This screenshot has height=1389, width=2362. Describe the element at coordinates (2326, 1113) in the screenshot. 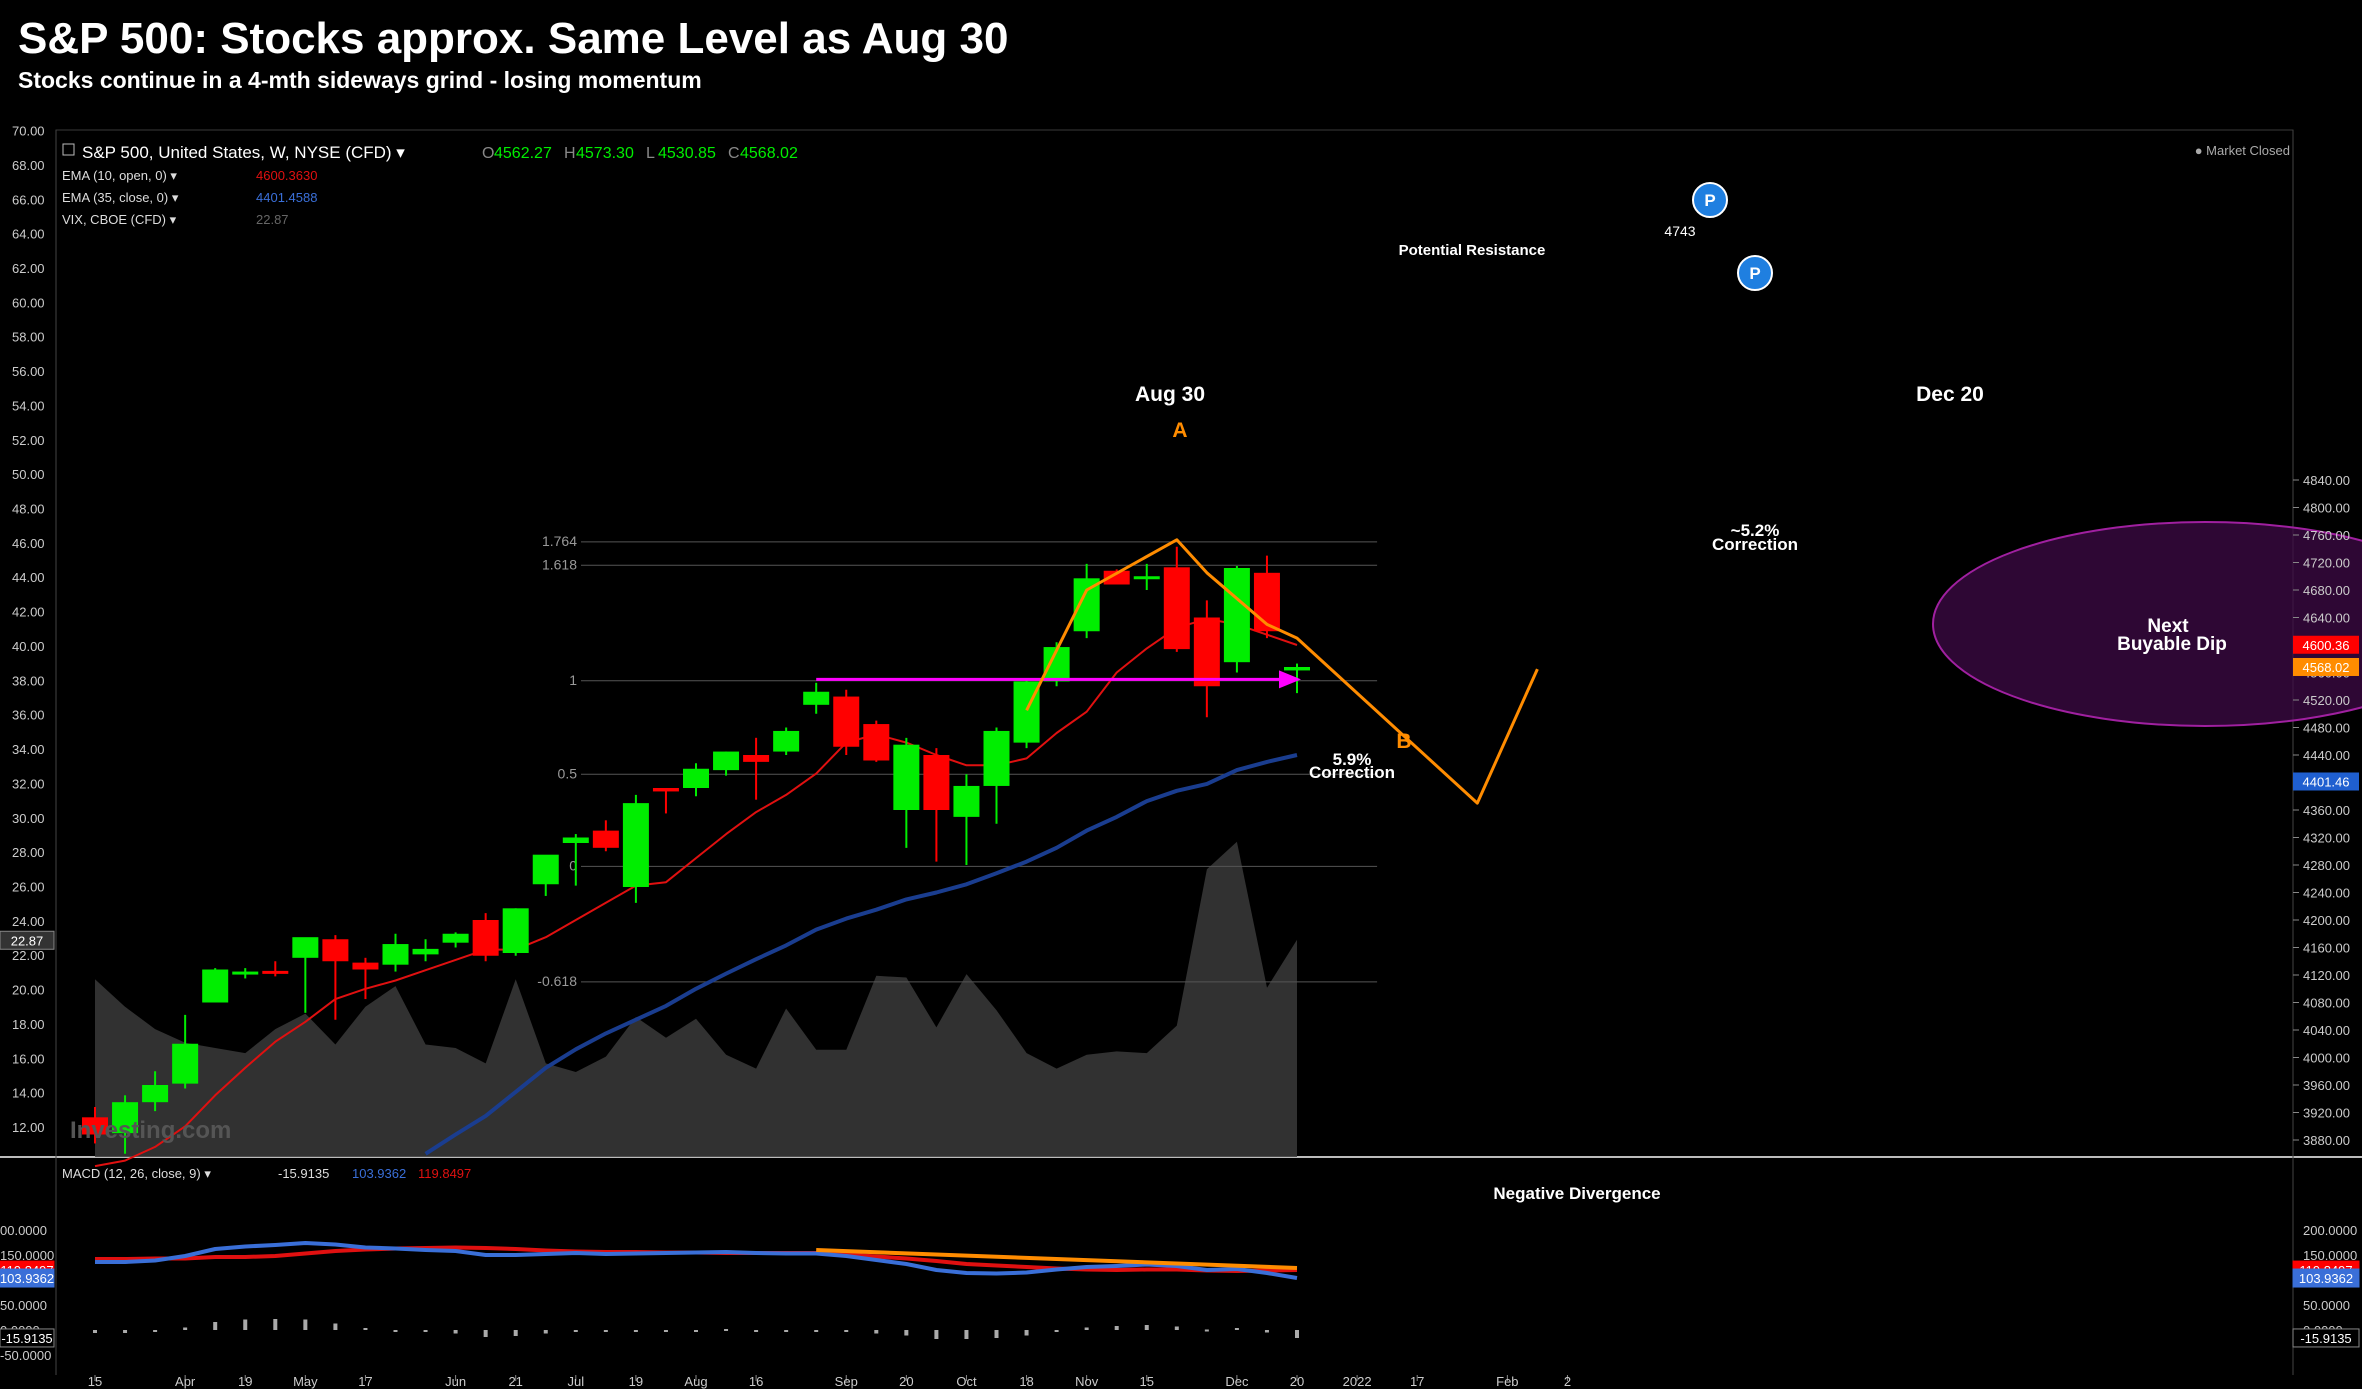

I see `price-axis-label: 3920.00` at that location.